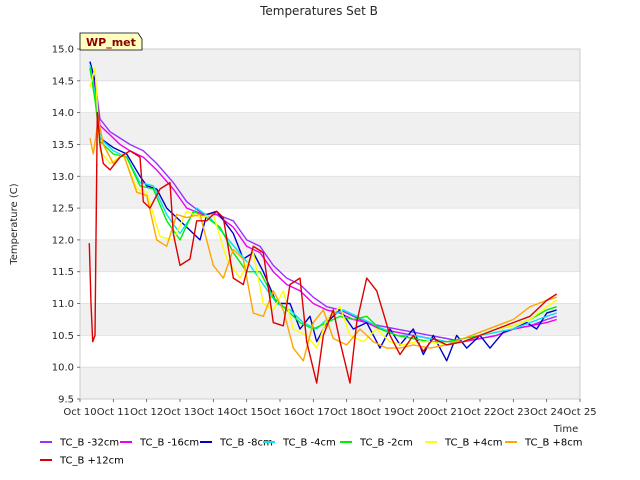  Describe the element at coordinates (63, 336) in the screenshot. I see `y-tick-label: 10.5` at that location.